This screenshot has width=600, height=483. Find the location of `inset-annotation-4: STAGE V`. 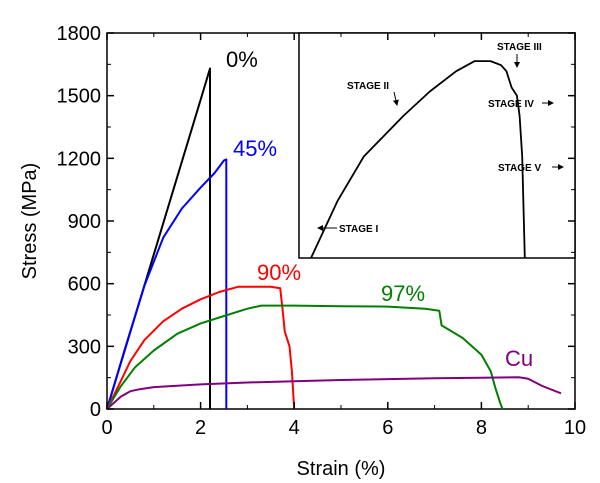

inset-annotation-4: STAGE V is located at coordinates (519, 168).